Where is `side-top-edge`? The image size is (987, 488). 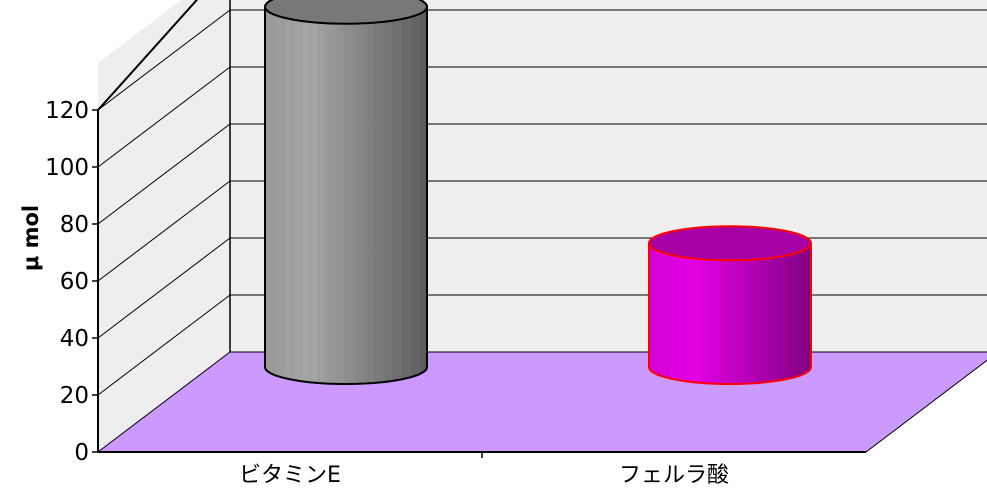
side-top-edge is located at coordinates (148, 55).